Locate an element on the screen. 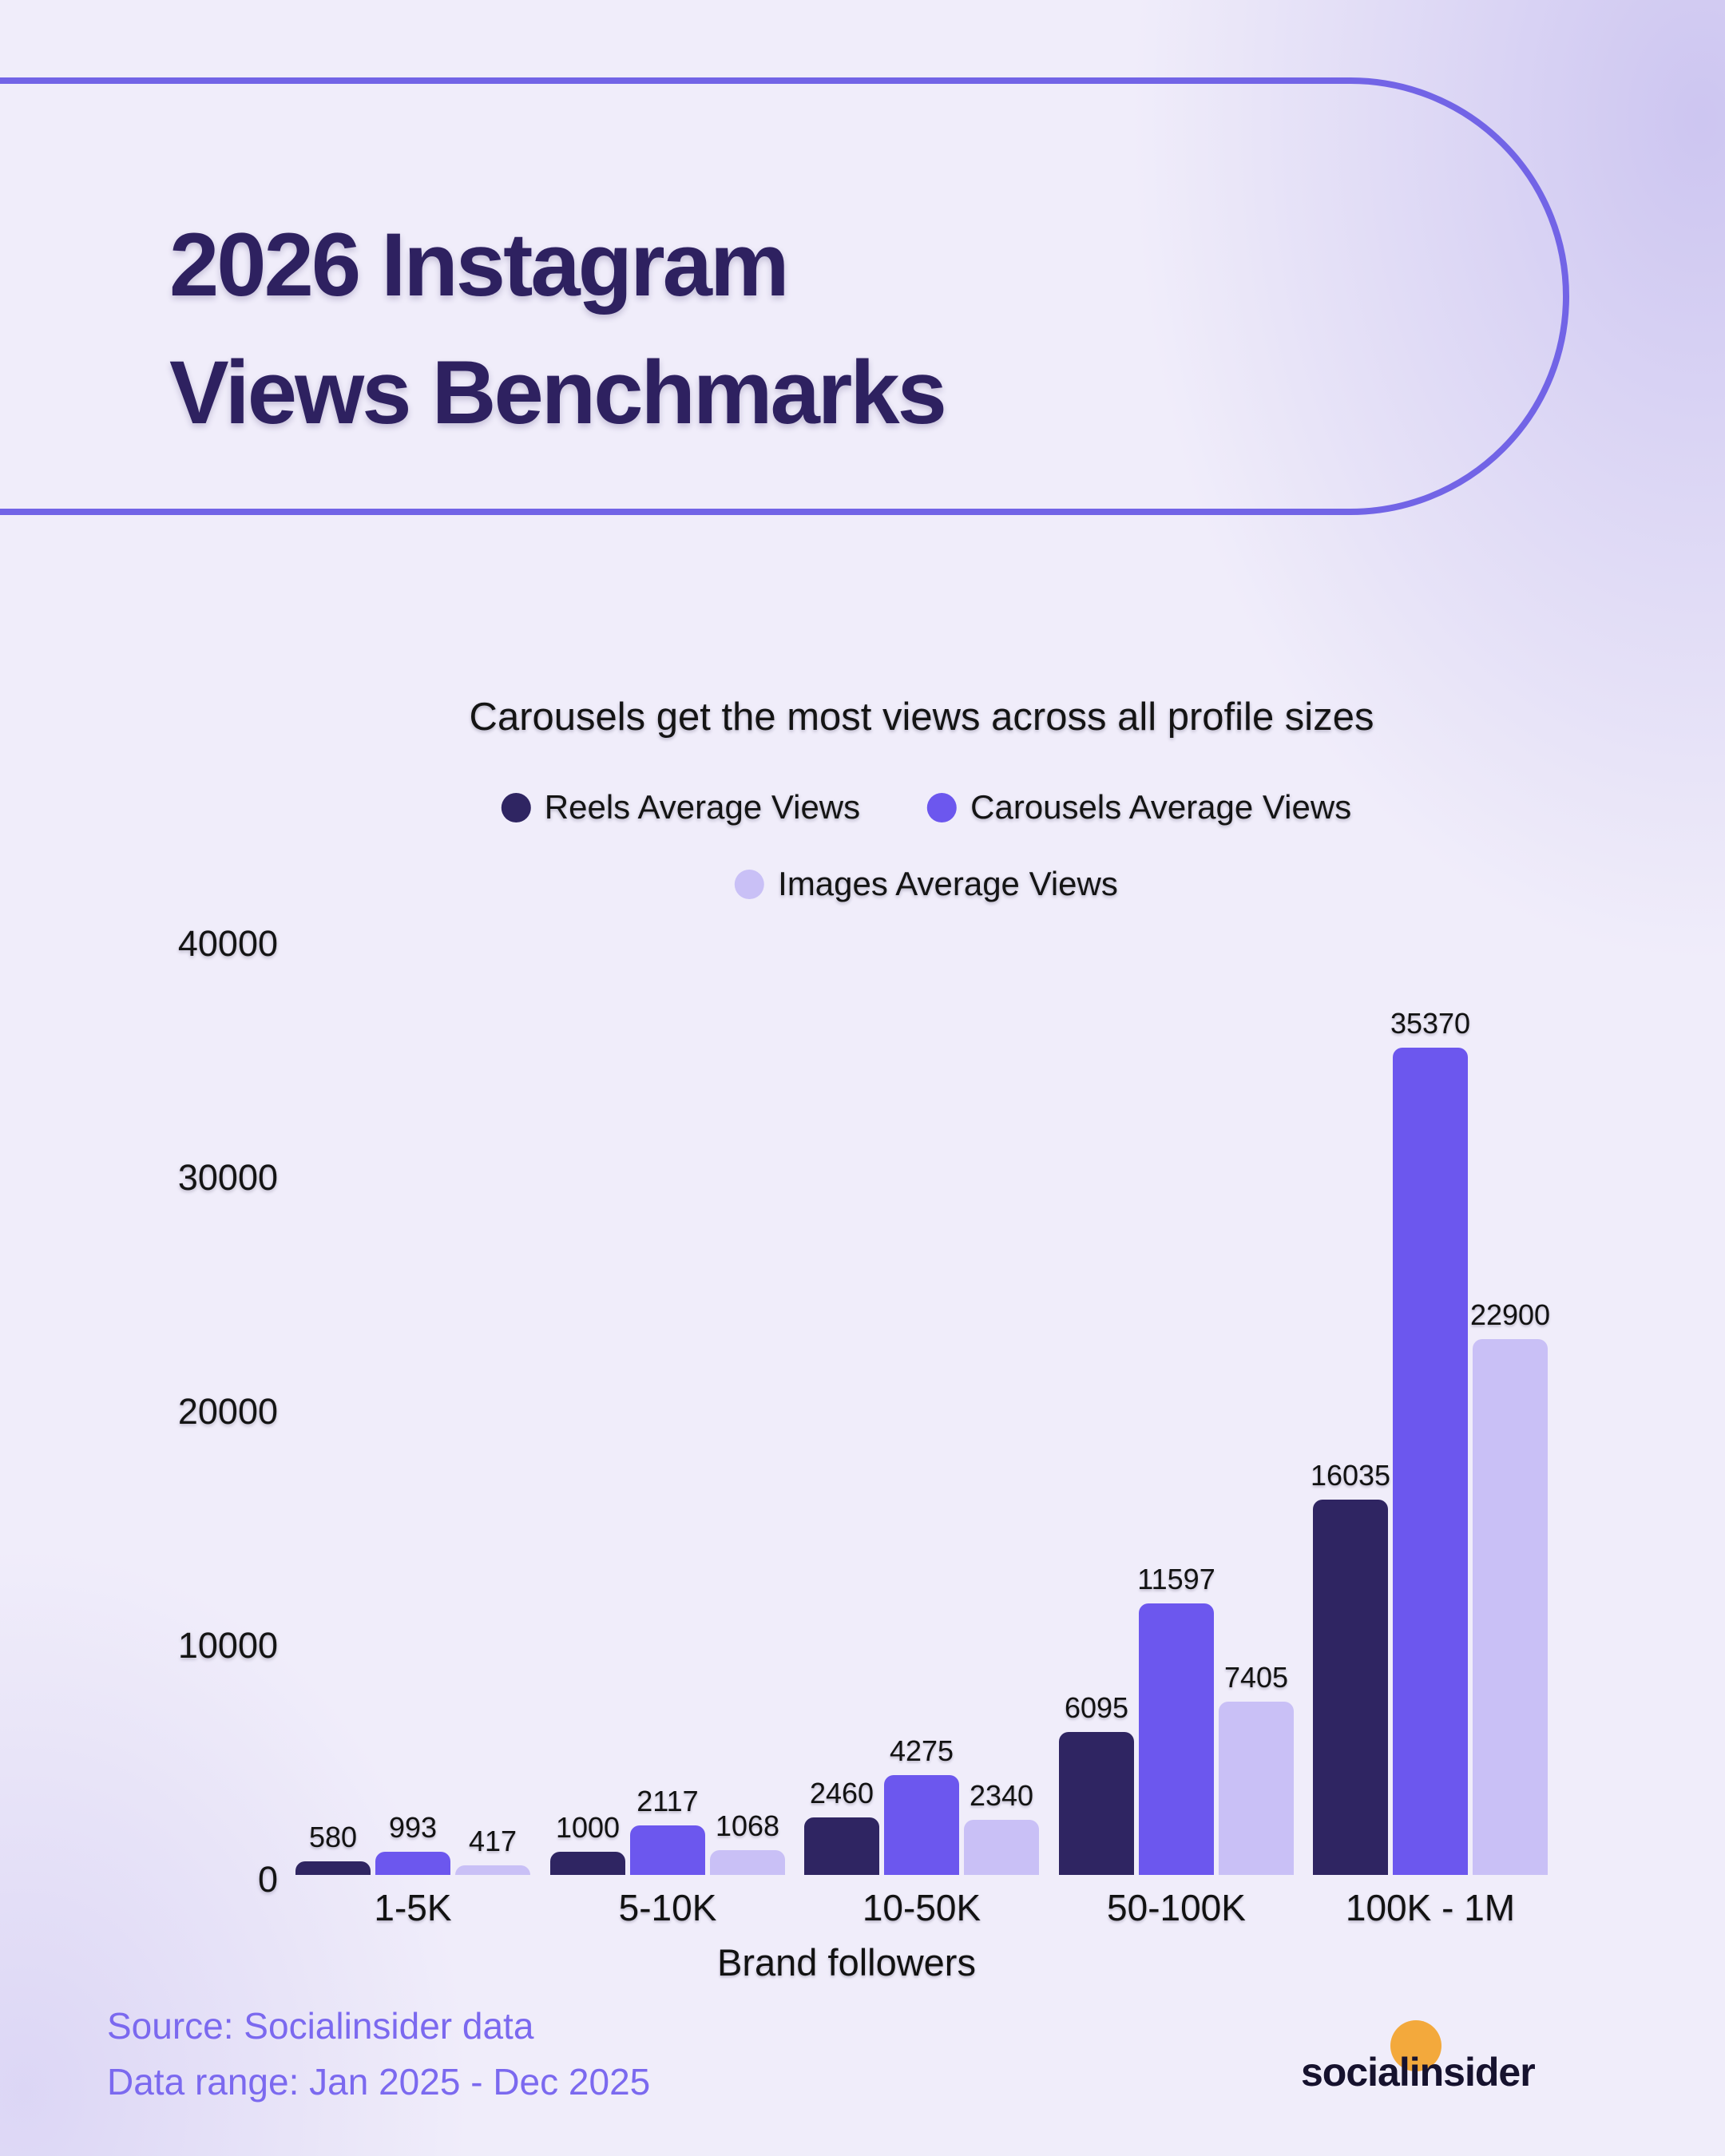 This screenshot has width=1725, height=2156. logo-wordmark: socialinsider is located at coordinates (1419, 2072).